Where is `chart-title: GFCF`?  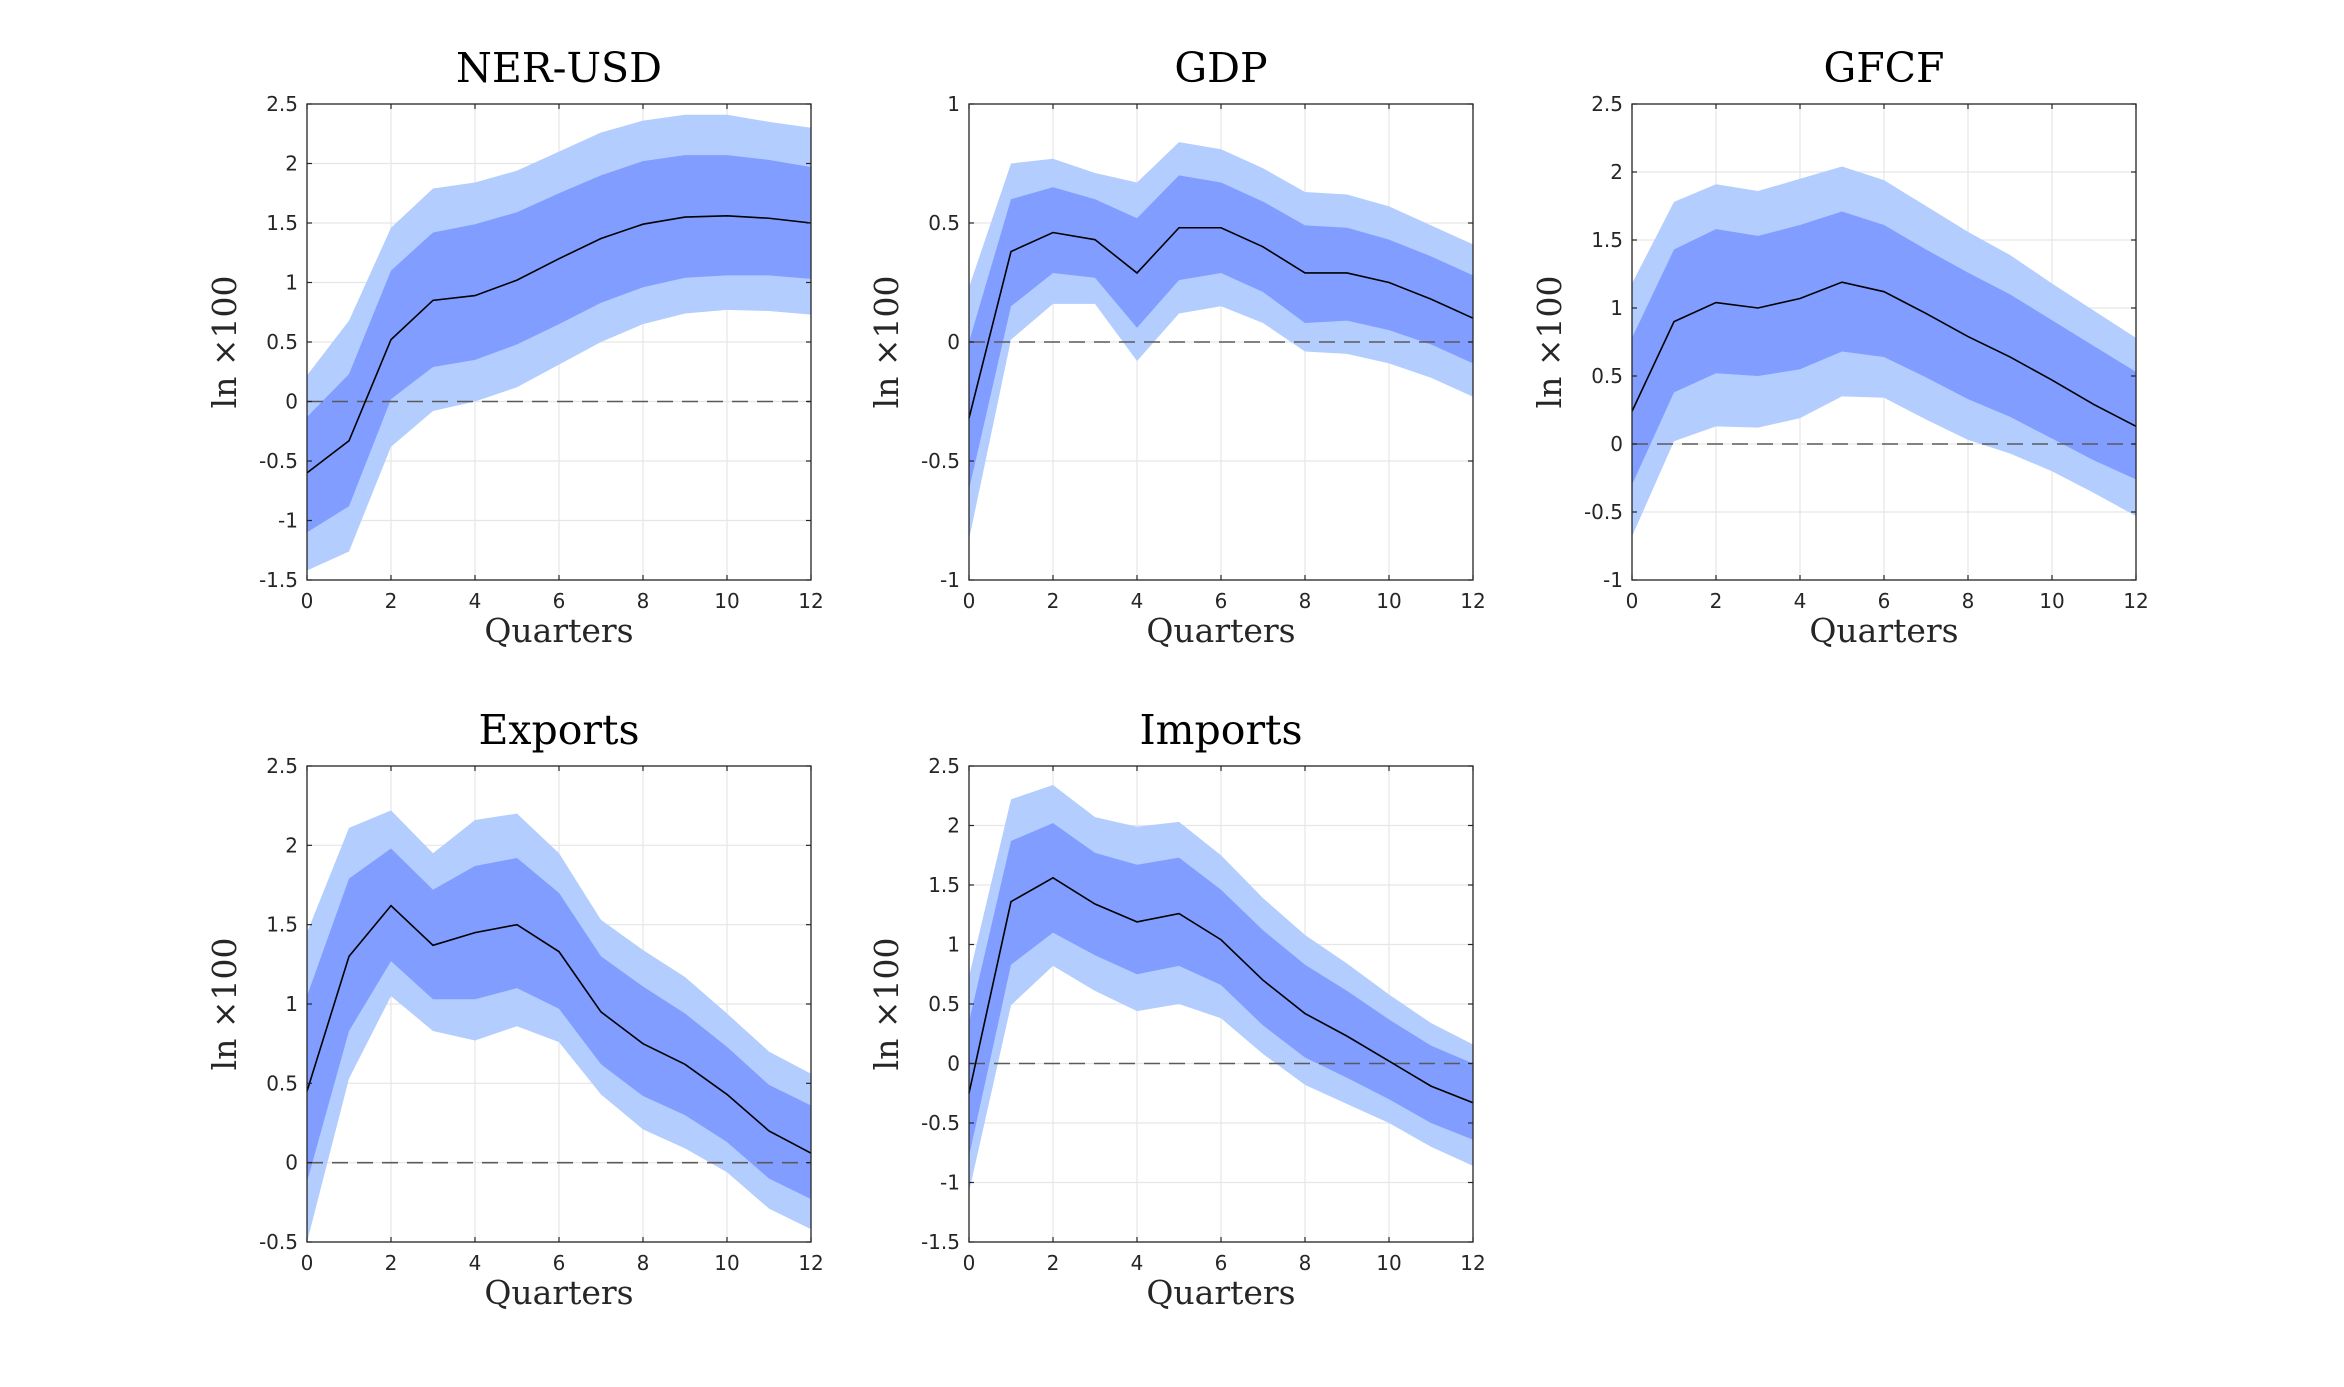
chart-title: GFCF is located at coordinates (1883, 68).